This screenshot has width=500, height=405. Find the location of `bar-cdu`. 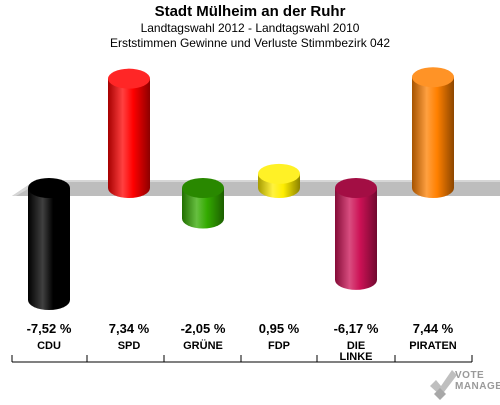

bar-cdu is located at coordinates (49, 244).